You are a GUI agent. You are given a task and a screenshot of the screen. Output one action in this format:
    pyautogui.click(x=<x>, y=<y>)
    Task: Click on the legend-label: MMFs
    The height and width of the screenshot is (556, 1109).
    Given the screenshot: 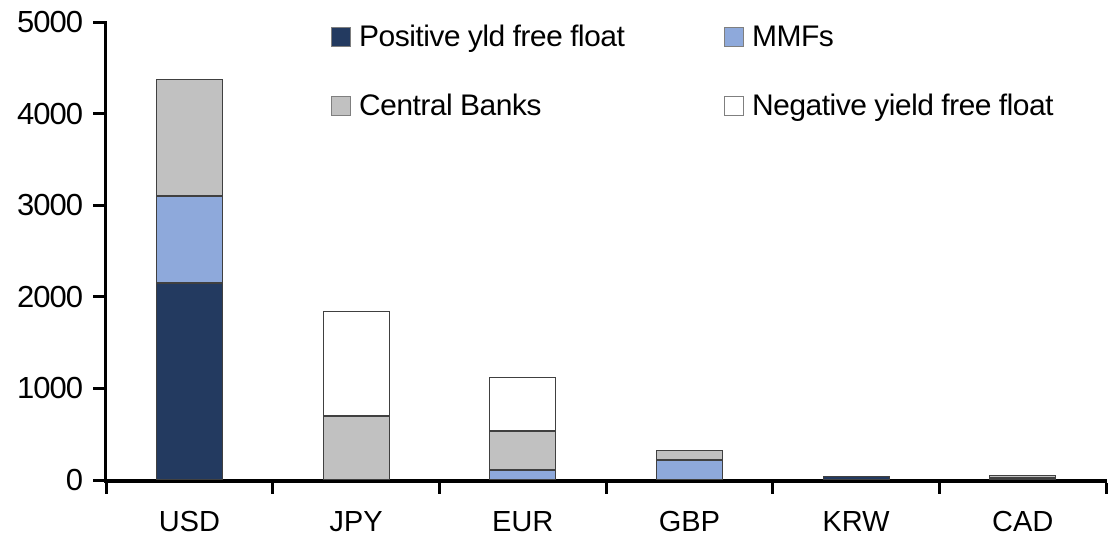 What is the action you would take?
    pyautogui.click(x=793, y=36)
    